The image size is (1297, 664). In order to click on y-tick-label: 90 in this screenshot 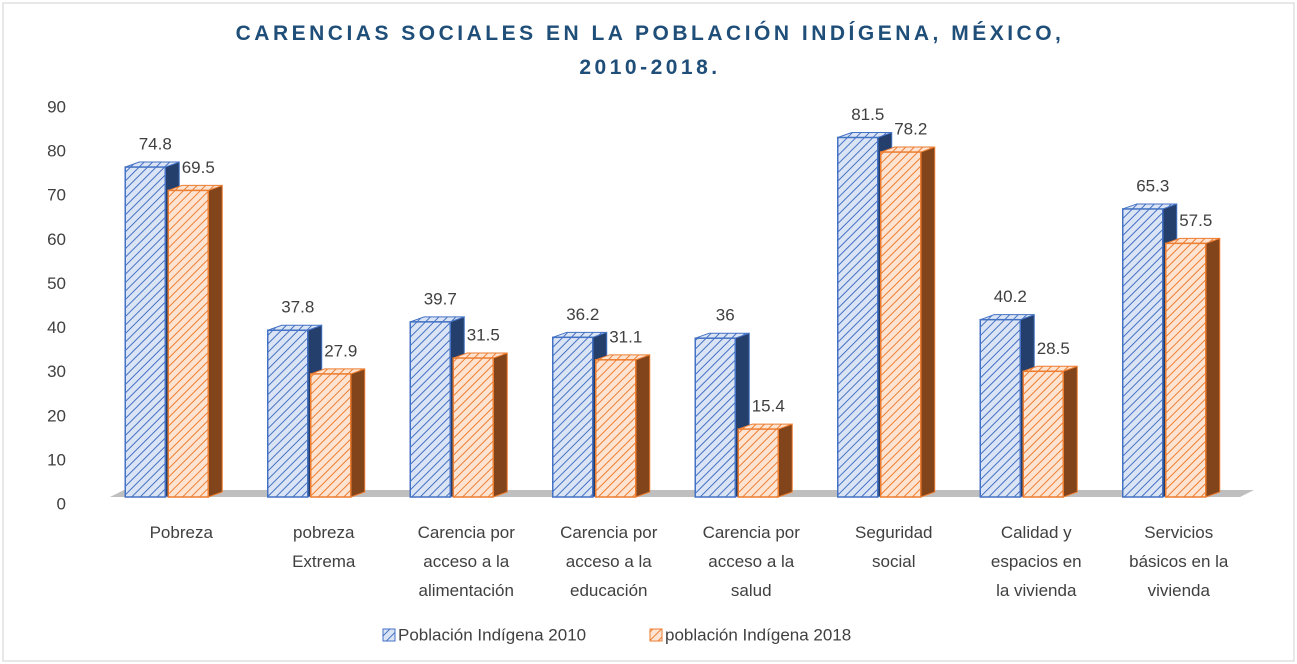, I will do `click(56, 106)`.